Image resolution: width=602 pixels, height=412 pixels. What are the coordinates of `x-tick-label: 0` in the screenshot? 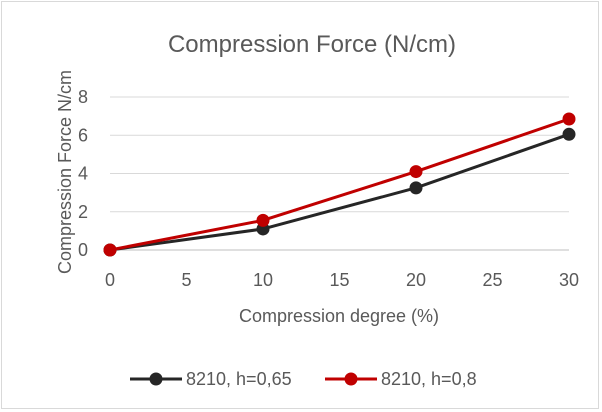 It's located at (110, 280).